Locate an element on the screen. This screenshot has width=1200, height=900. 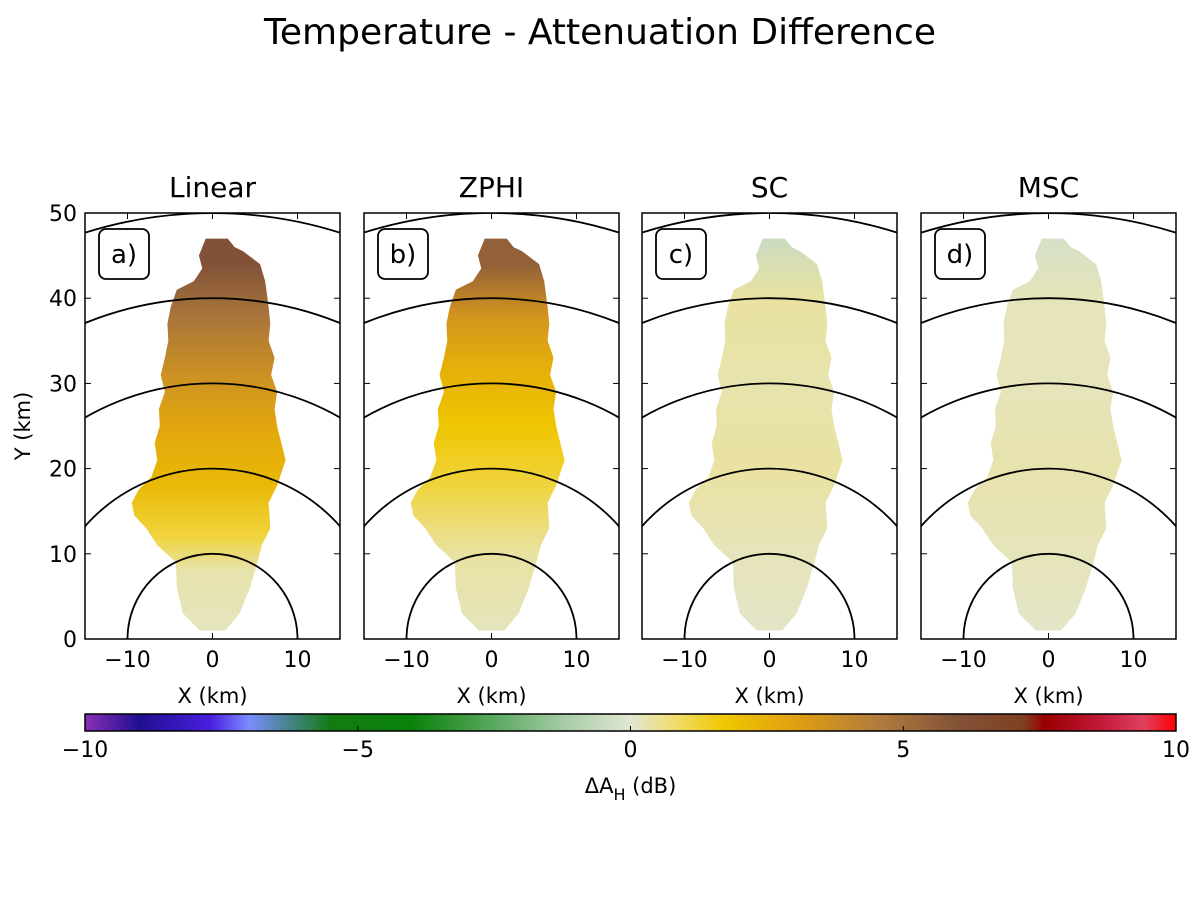
y-tick-label: 0 is located at coordinates (70, 640).